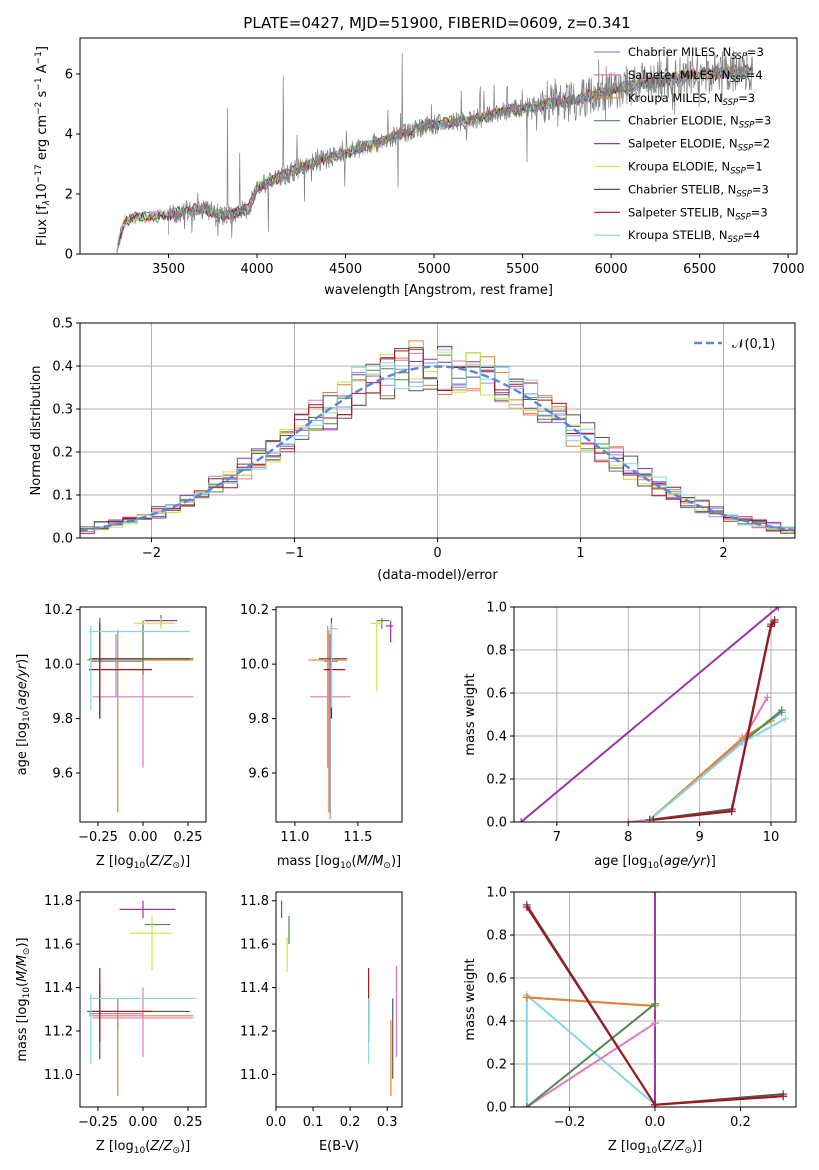 This screenshot has height=1170, width=819. Describe the element at coordinates (294, 553) in the screenshot. I see `x-tick-label: −1` at that location.